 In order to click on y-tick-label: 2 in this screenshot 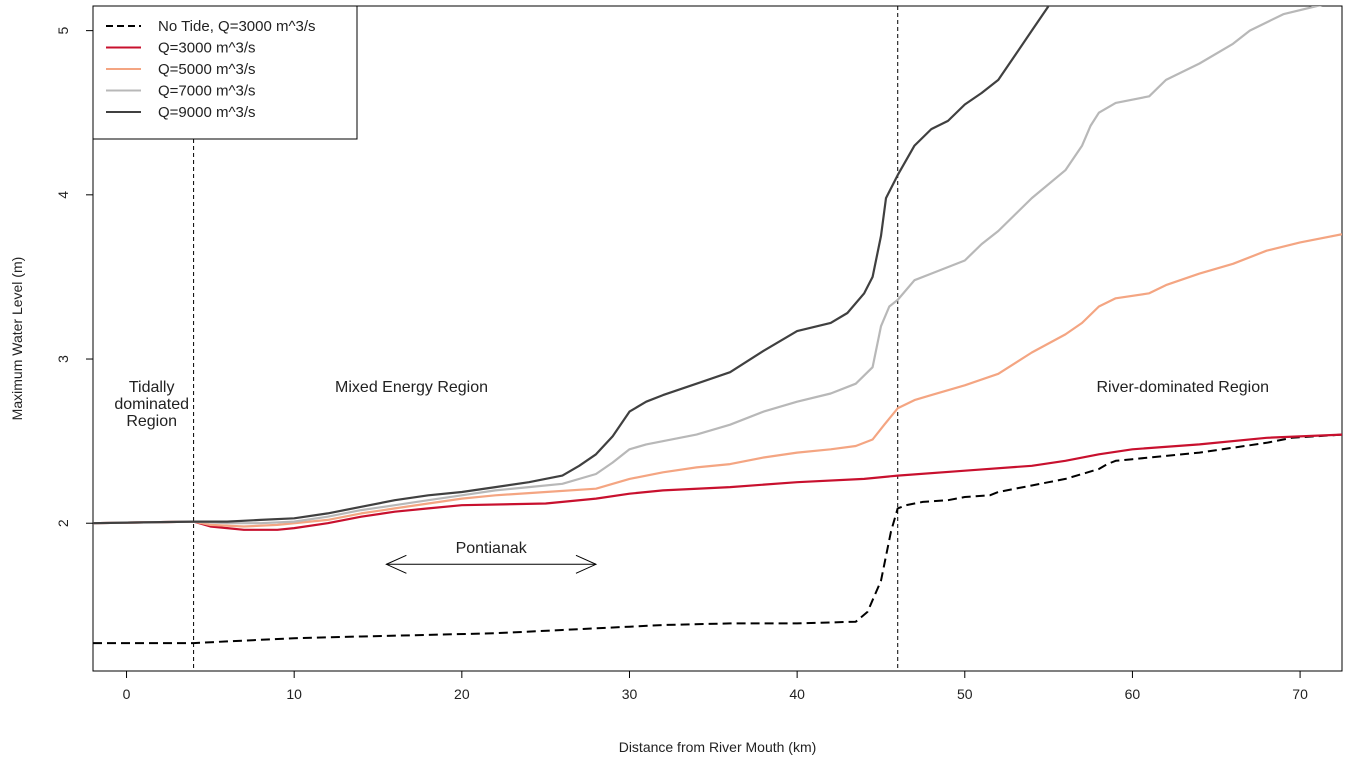, I will do `click(63, 523)`.